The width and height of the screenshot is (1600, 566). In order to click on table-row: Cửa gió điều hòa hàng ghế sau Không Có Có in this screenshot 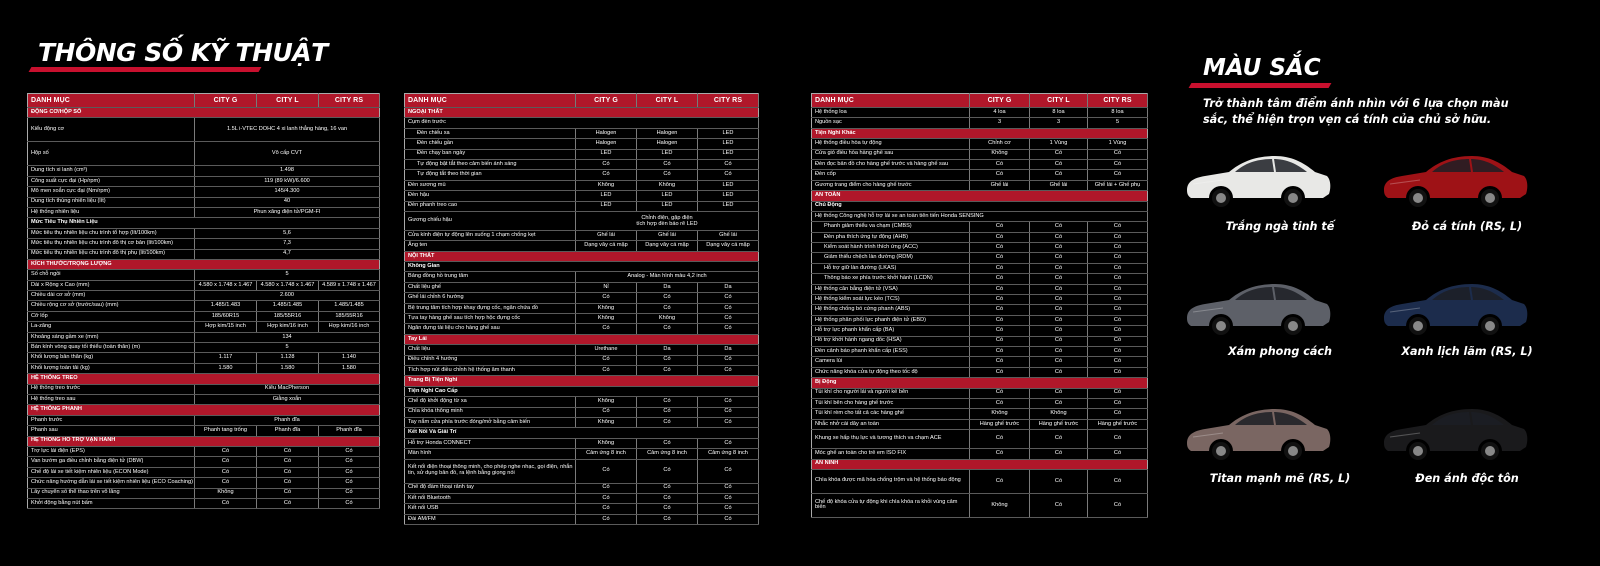, I will do `click(979, 154)`.